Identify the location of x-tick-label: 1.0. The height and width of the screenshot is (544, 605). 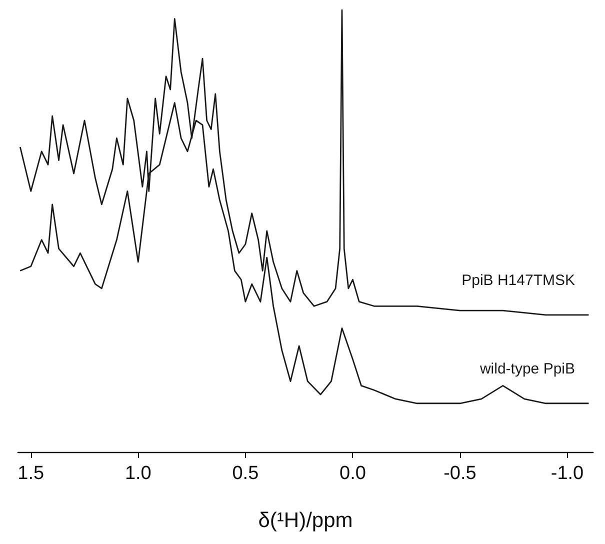
(138, 473).